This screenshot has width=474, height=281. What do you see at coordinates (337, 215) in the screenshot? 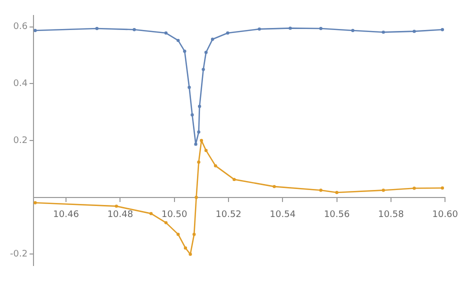
I see `x-tick-label: 10.56` at bounding box center [337, 215].